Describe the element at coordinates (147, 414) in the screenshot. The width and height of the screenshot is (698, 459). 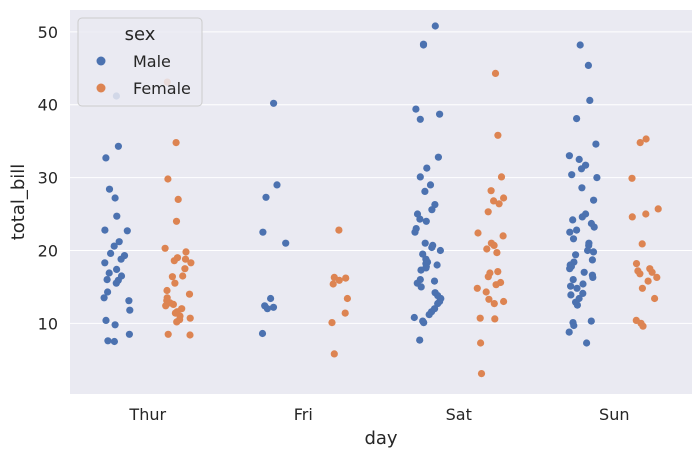
I see `x-tick-label: Thur` at that location.